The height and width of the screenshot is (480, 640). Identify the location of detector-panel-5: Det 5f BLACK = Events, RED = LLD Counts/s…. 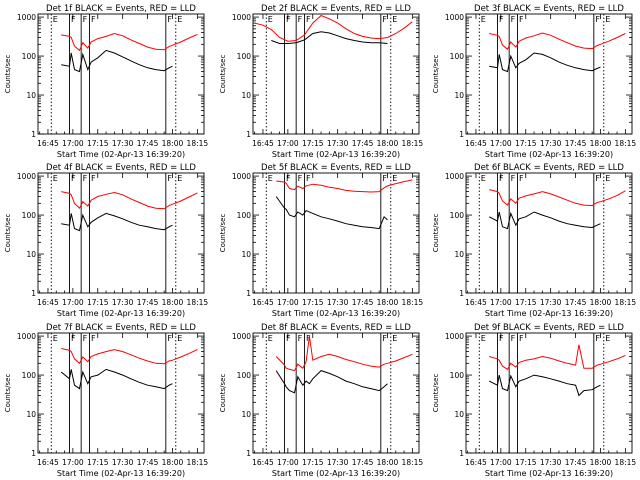
(321, 240).